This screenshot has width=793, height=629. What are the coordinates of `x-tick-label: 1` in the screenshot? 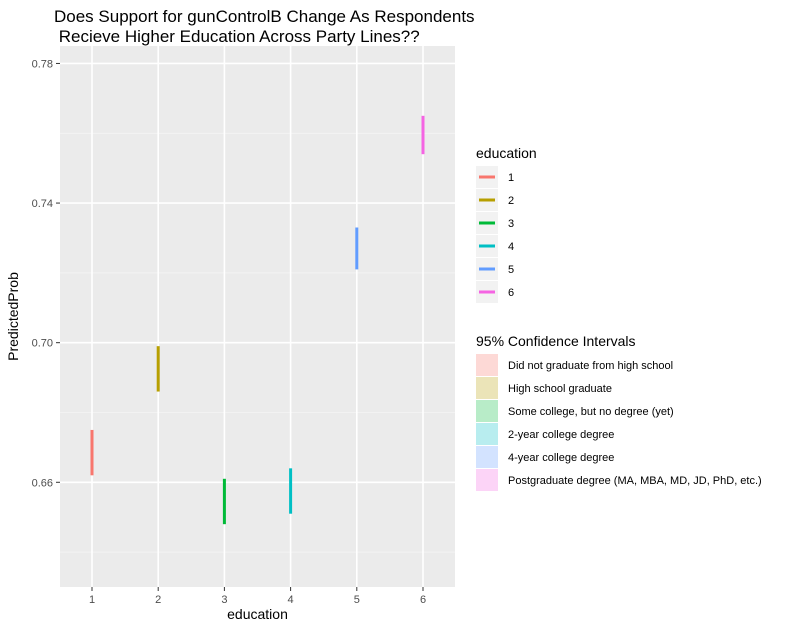 It's located at (92, 600).